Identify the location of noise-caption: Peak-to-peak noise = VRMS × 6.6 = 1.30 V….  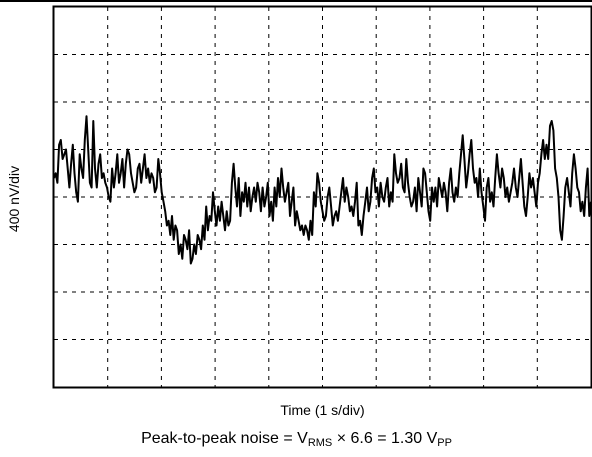
(296, 439).